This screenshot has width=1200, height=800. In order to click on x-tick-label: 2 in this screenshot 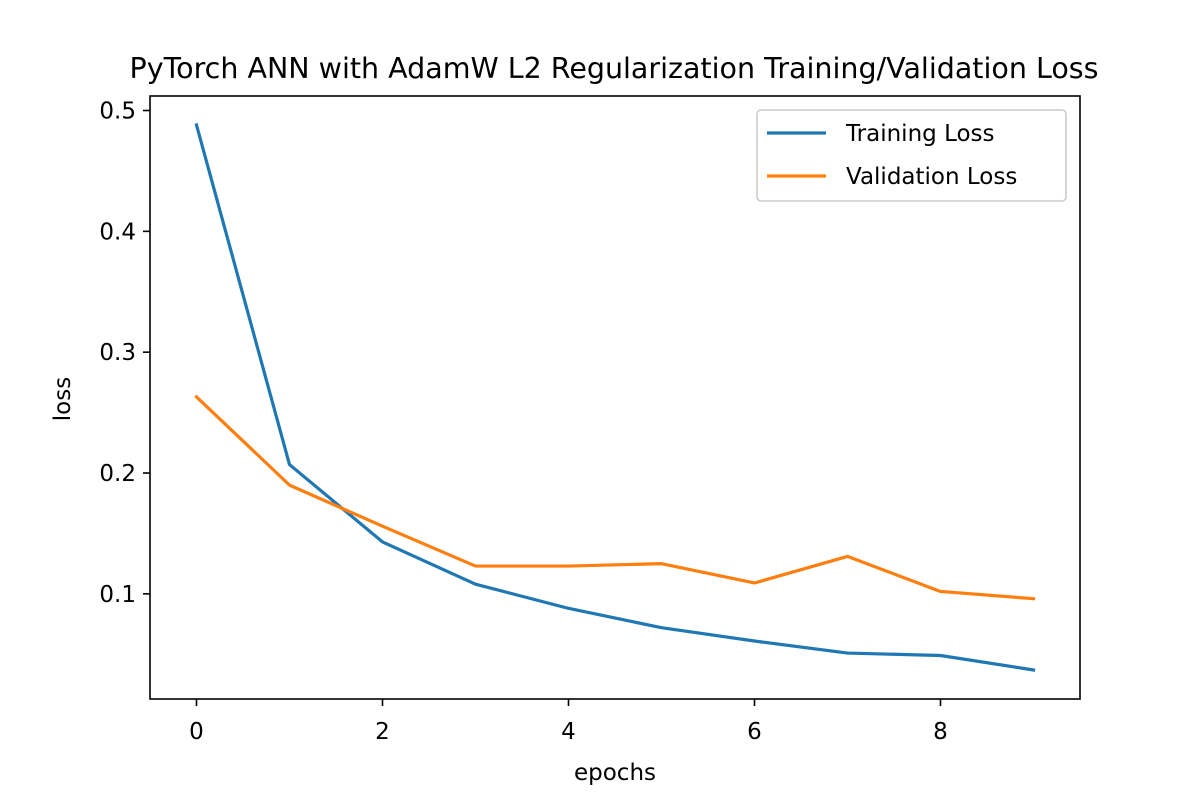, I will do `click(382, 732)`.